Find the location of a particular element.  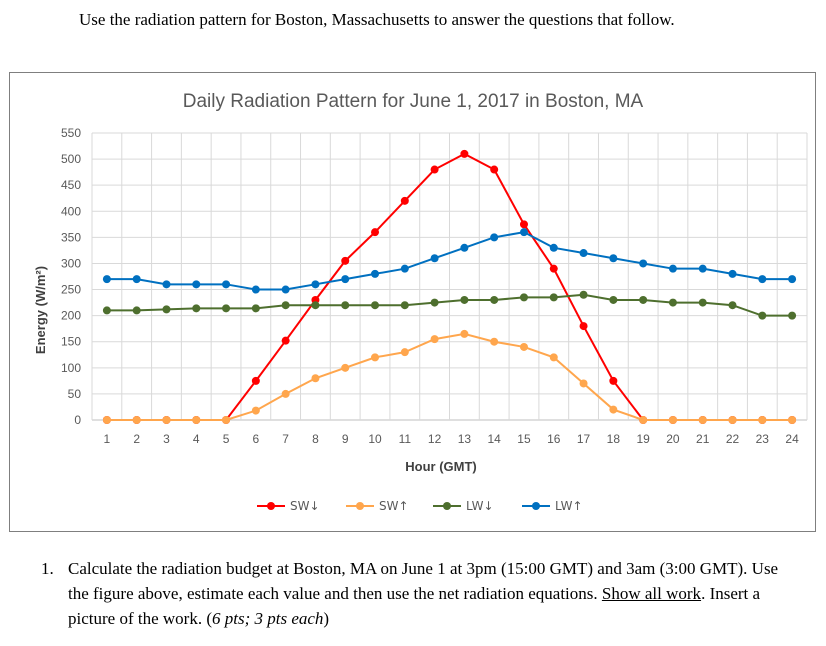

y-tick-label: 350 is located at coordinates (71, 237).